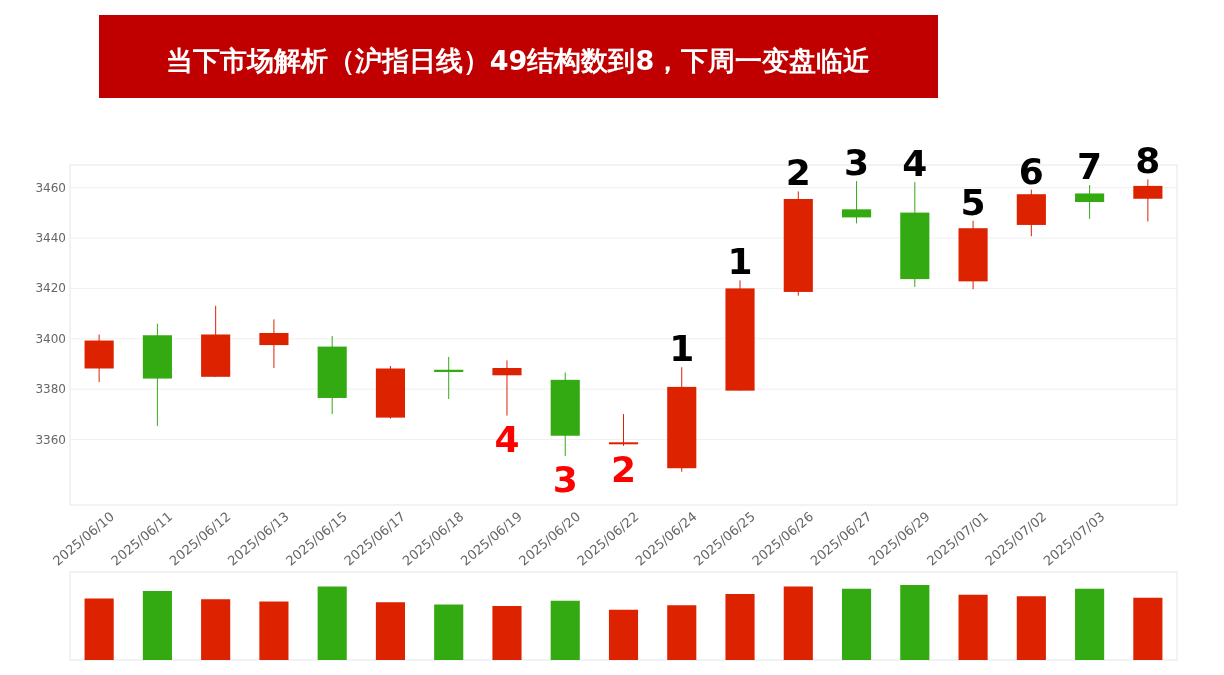 This screenshot has width=1224, height=675. What do you see at coordinates (50, 439) in the screenshot?
I see `y-tick-label: 3360` at bounding box center [50, 439].